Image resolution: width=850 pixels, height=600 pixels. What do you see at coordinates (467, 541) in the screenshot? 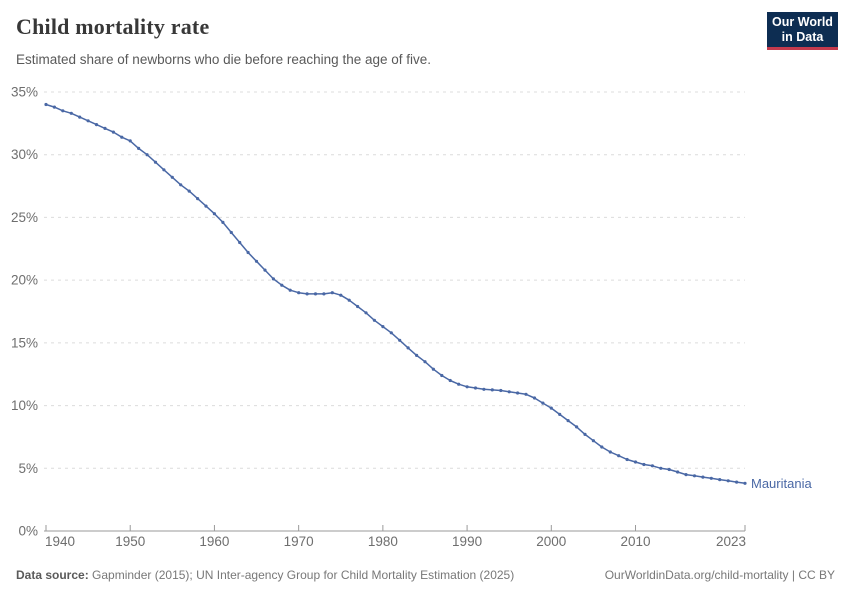
I see `x-tick-label: 1990` at bounding box center [467, 541].